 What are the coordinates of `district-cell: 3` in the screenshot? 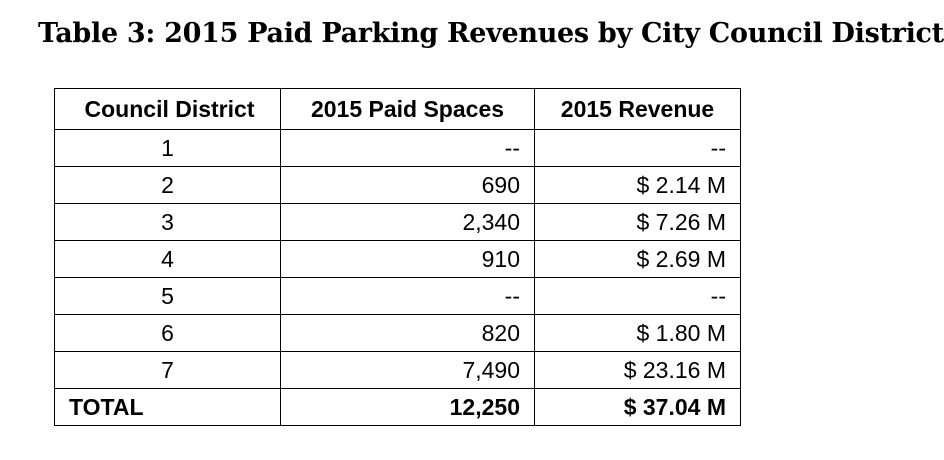 It's located at (167, 222).